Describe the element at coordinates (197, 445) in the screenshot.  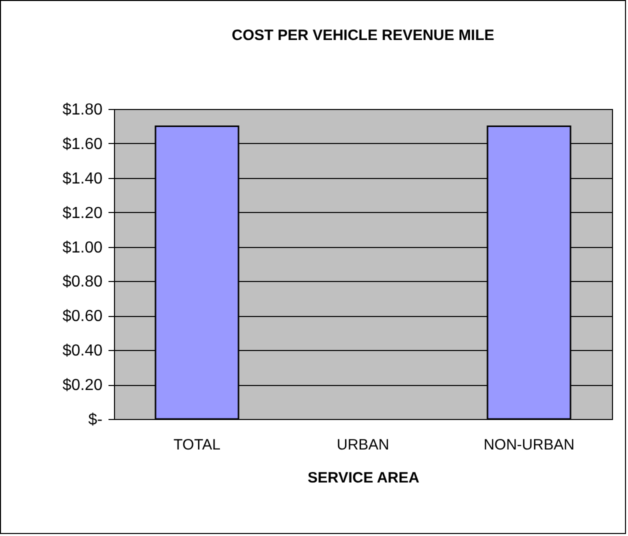
I see `x-tick-label: TOTAL` at that location.